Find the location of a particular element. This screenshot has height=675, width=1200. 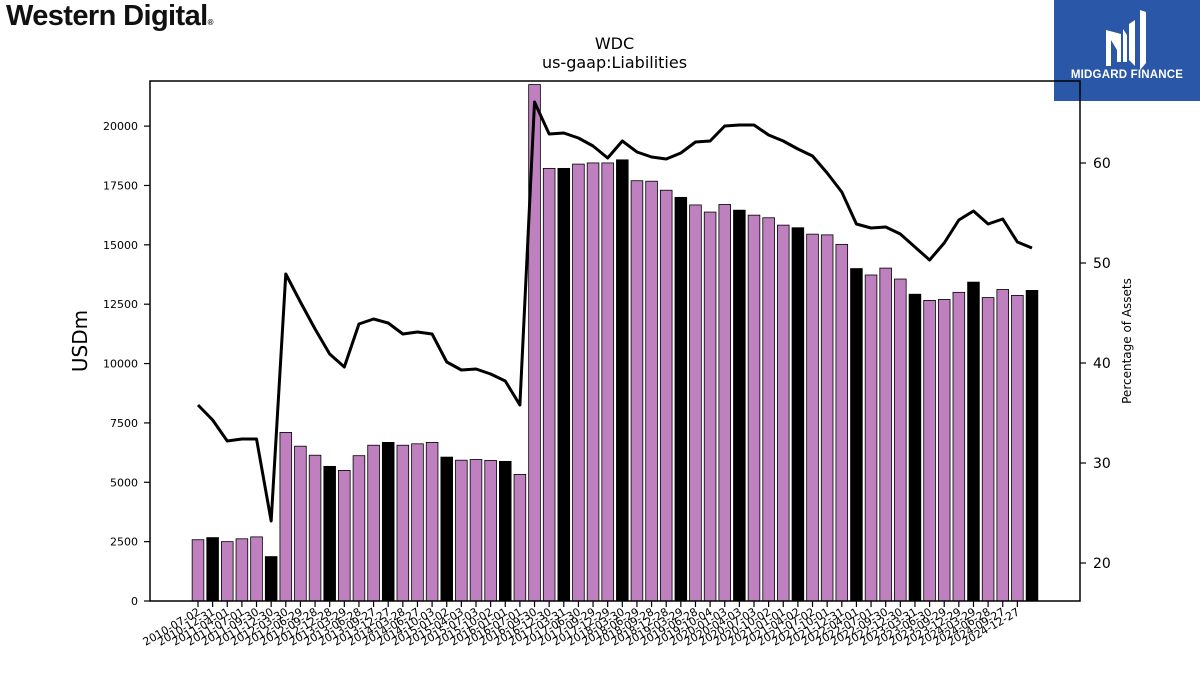

y-tick-label: 12500 is located at coordinates (120, 304).